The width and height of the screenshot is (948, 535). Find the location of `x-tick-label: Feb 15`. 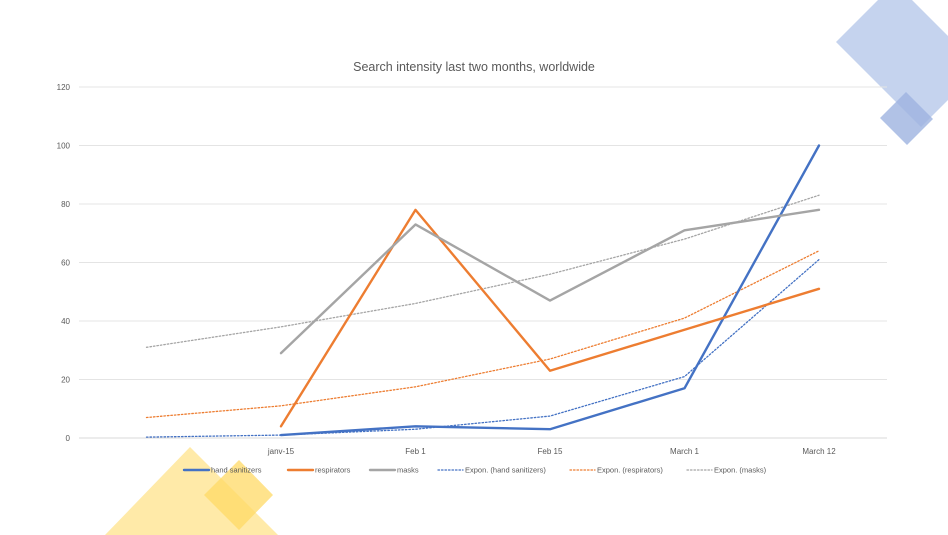

x-tick-label: Feb 15 is located at coordinates (550, 451).